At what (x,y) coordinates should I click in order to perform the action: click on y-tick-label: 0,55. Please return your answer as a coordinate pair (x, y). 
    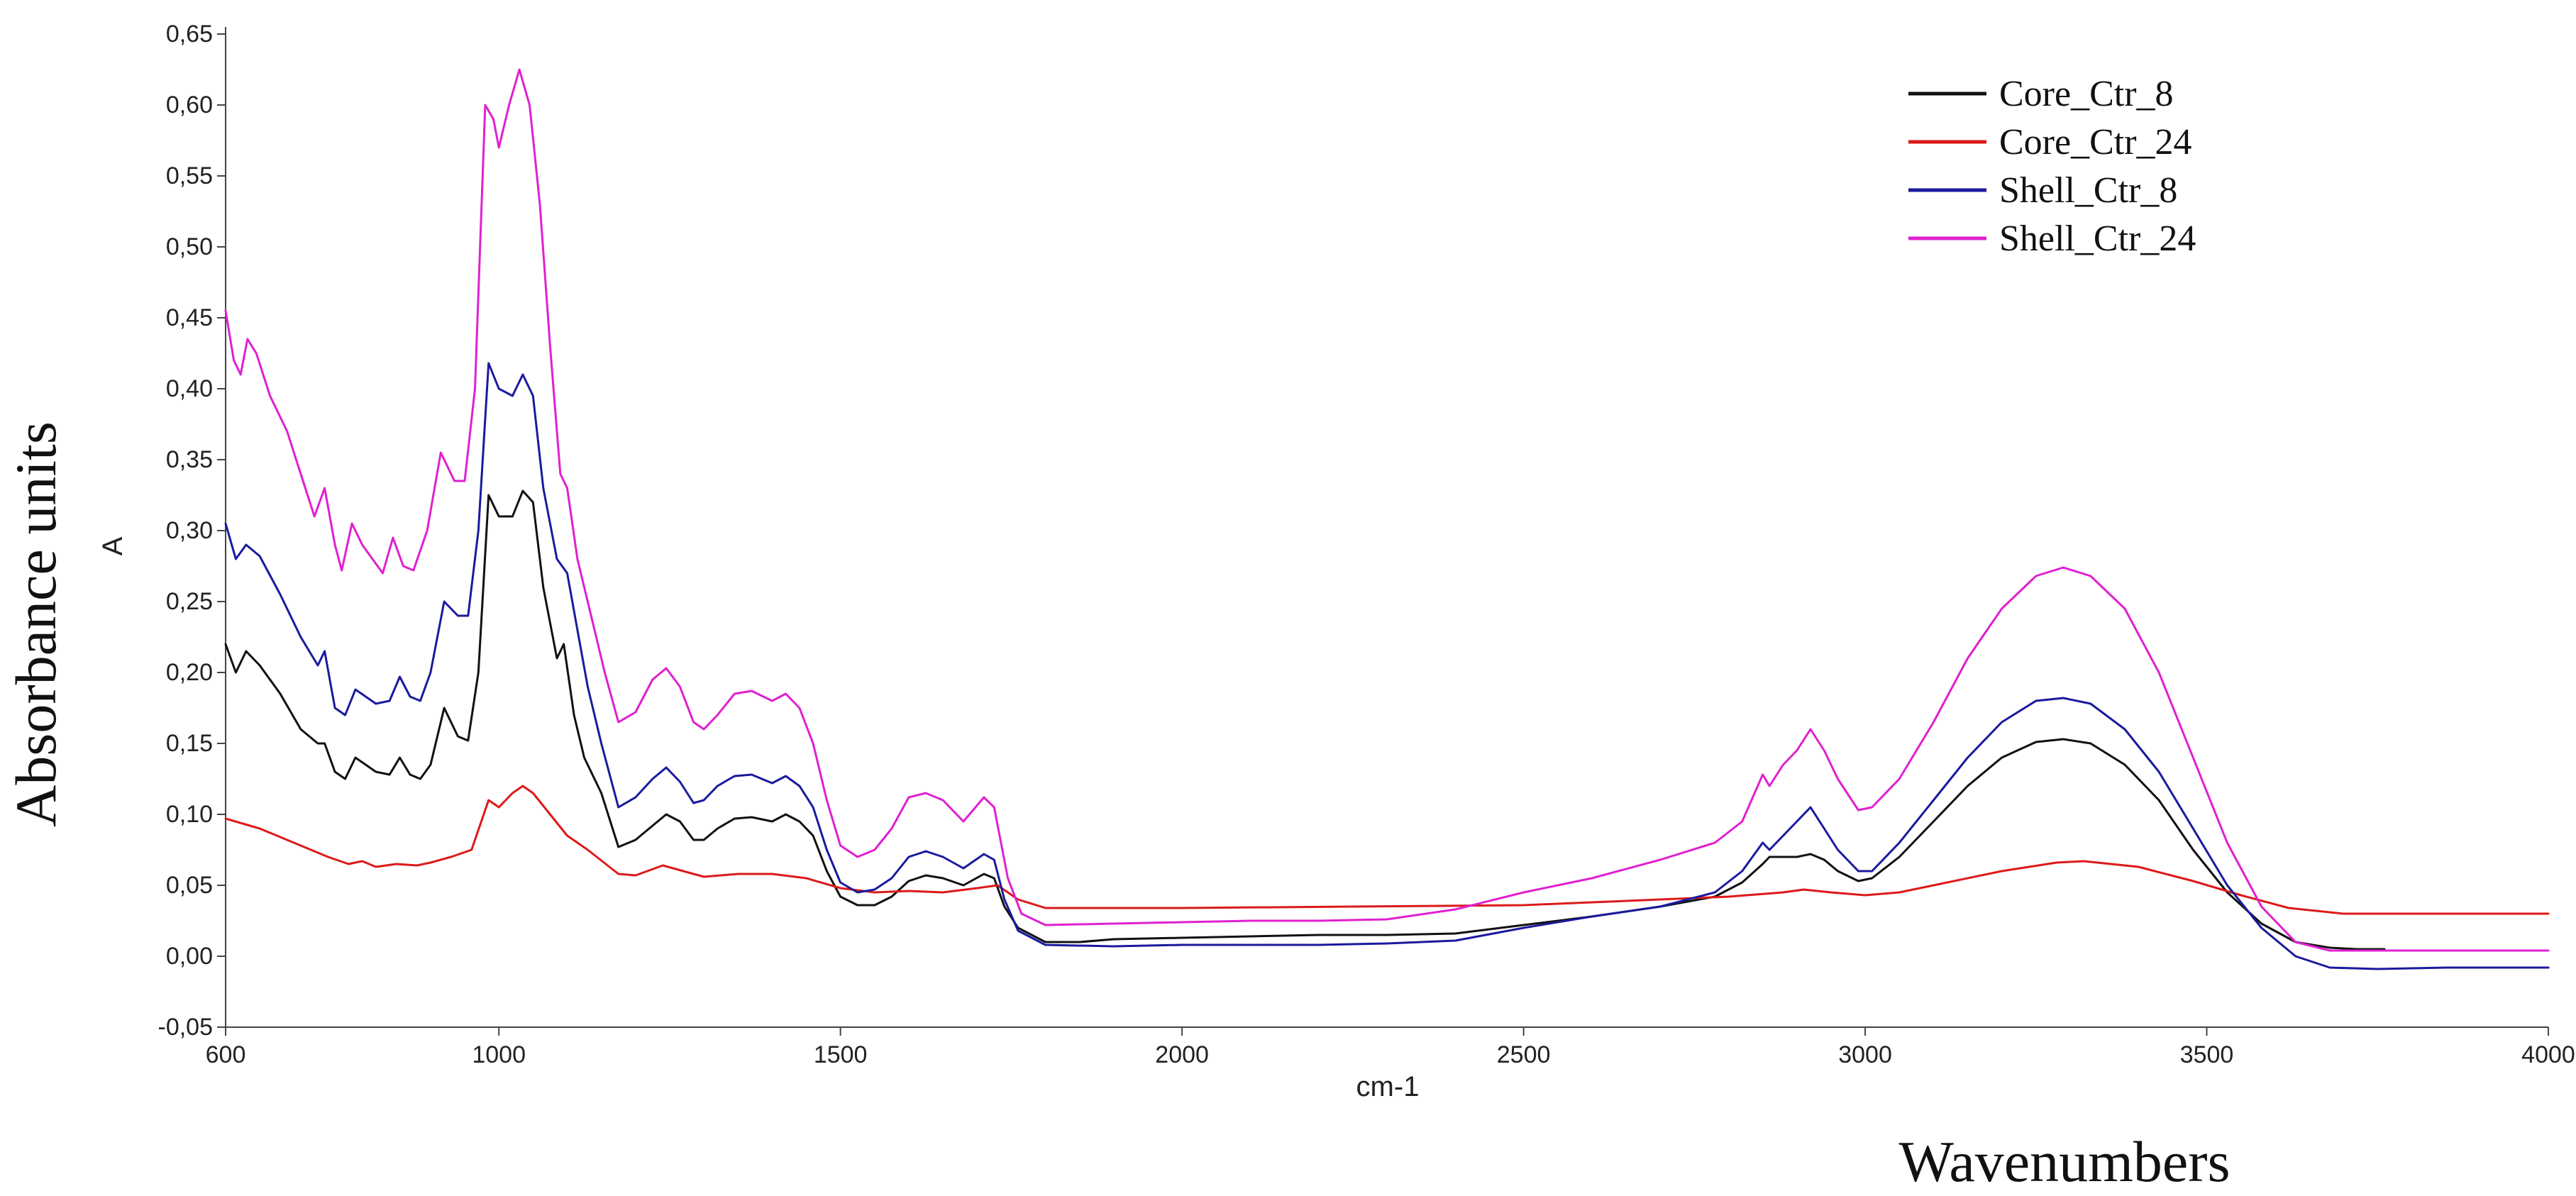
    Looking at the image, I should click on (189, 176).